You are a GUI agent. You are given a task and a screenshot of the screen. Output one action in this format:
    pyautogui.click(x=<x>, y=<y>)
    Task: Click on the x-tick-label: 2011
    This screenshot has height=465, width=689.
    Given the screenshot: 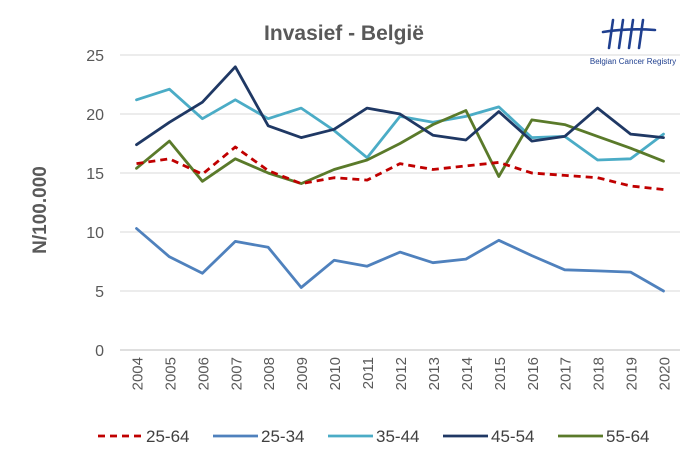 What is the action you would take?
    pyautogui.click(x=368, y=373)
    